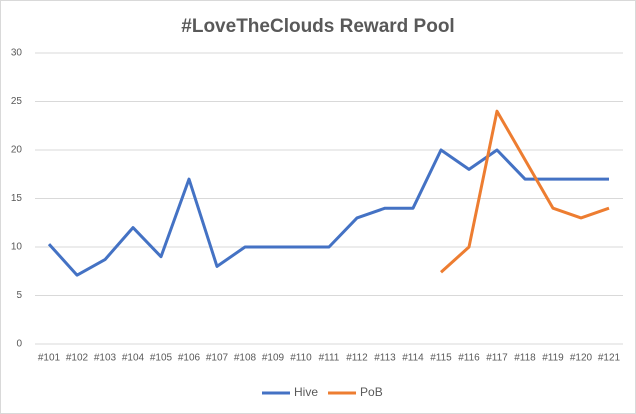 This screenshot has height=414, width=636. I want to click on y-tick-label: 20, so click(17, 150).